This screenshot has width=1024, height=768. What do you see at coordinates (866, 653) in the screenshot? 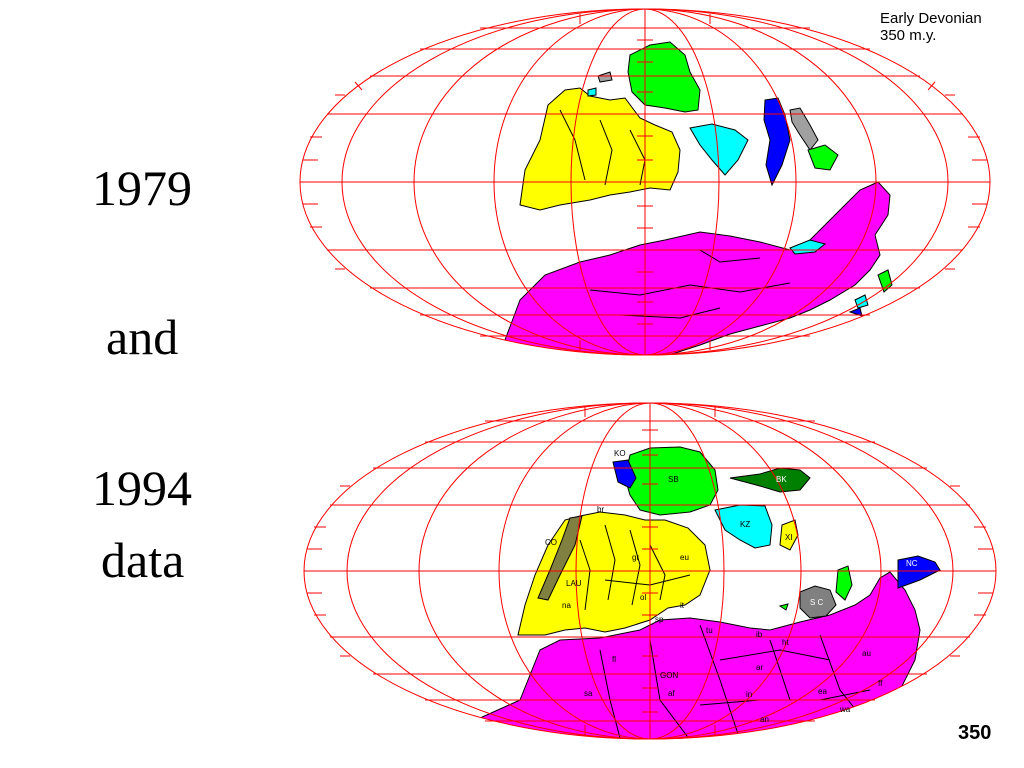
I see `region-label-au: au` at bounding box center [866, 653].